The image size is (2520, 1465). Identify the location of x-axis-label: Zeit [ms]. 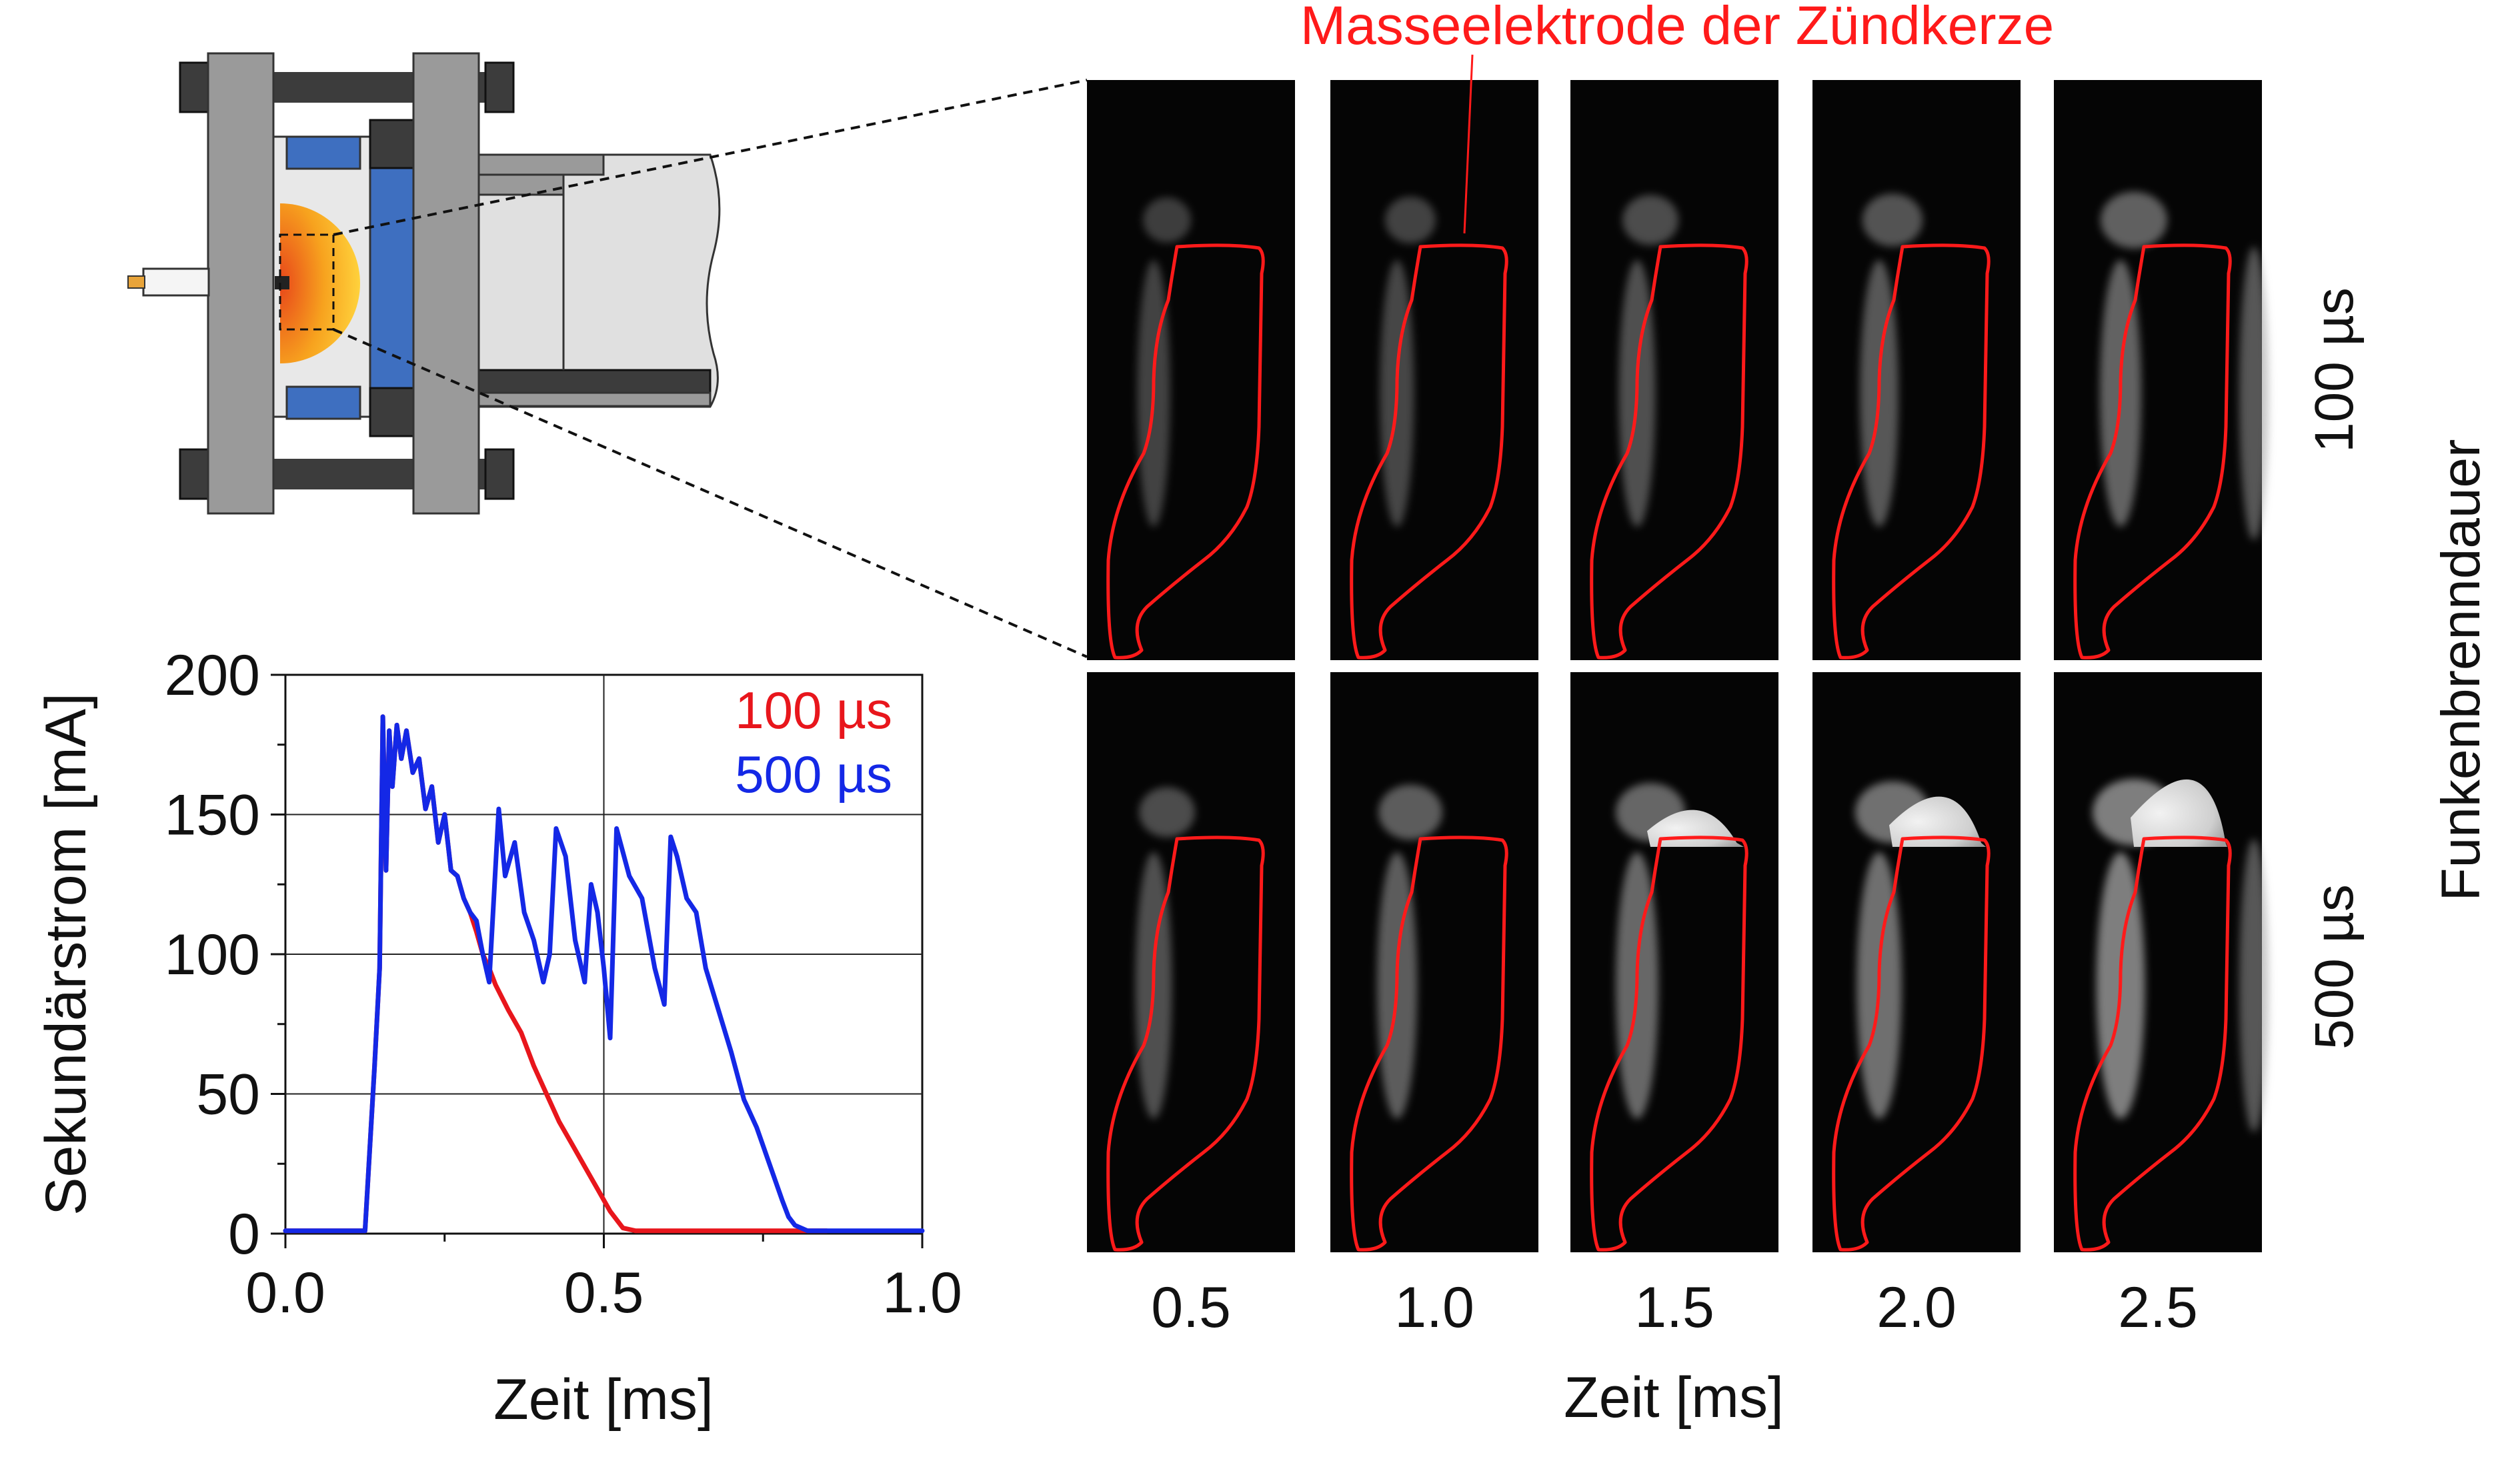
(603, 1400).